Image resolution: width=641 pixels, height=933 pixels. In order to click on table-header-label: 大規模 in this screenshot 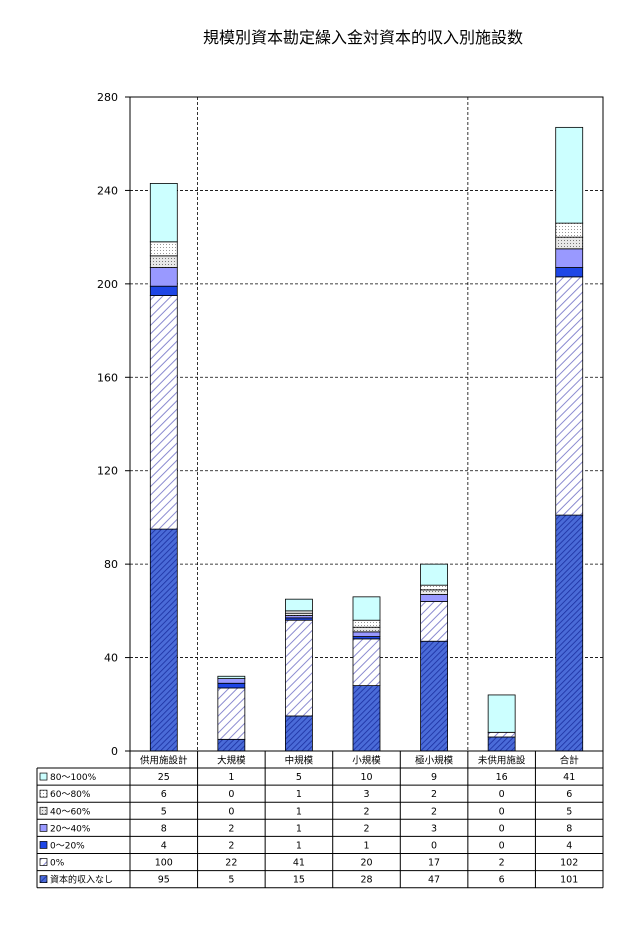, I will do `click(231, 761)`.